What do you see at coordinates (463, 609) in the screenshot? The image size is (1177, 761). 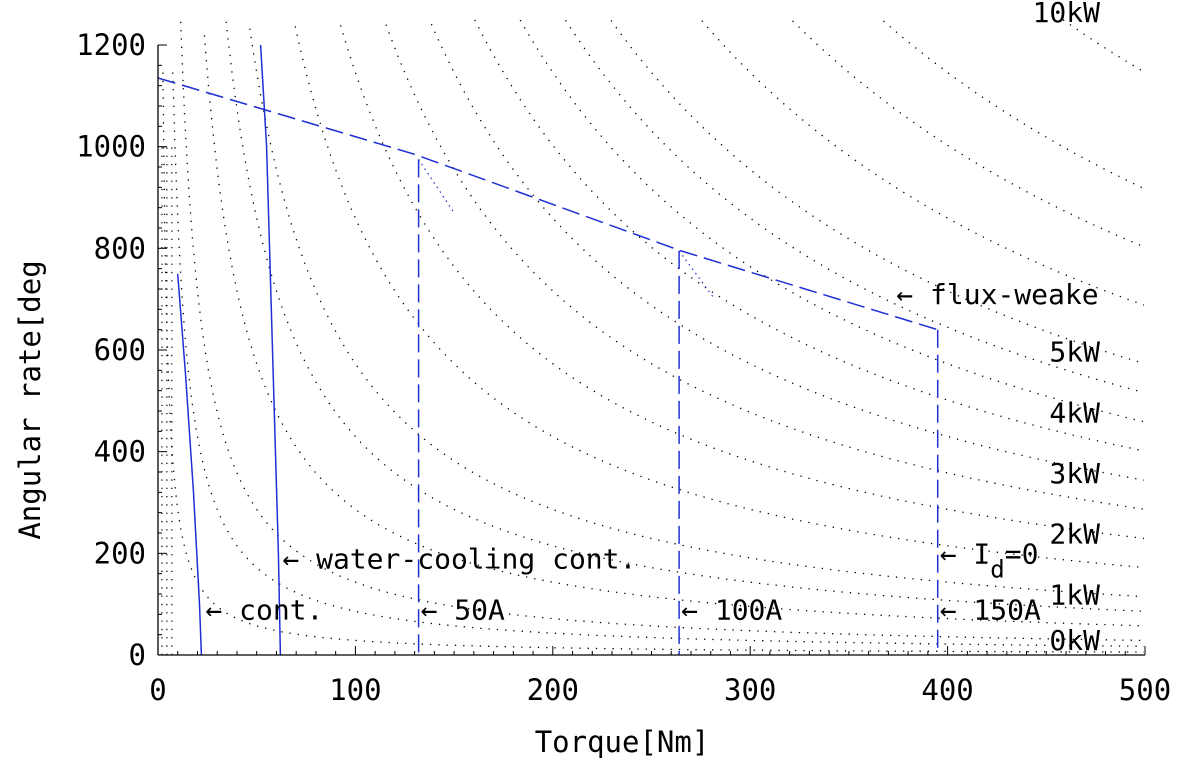 I see `annotation: ← 50A` at bounding box center [463, 609].